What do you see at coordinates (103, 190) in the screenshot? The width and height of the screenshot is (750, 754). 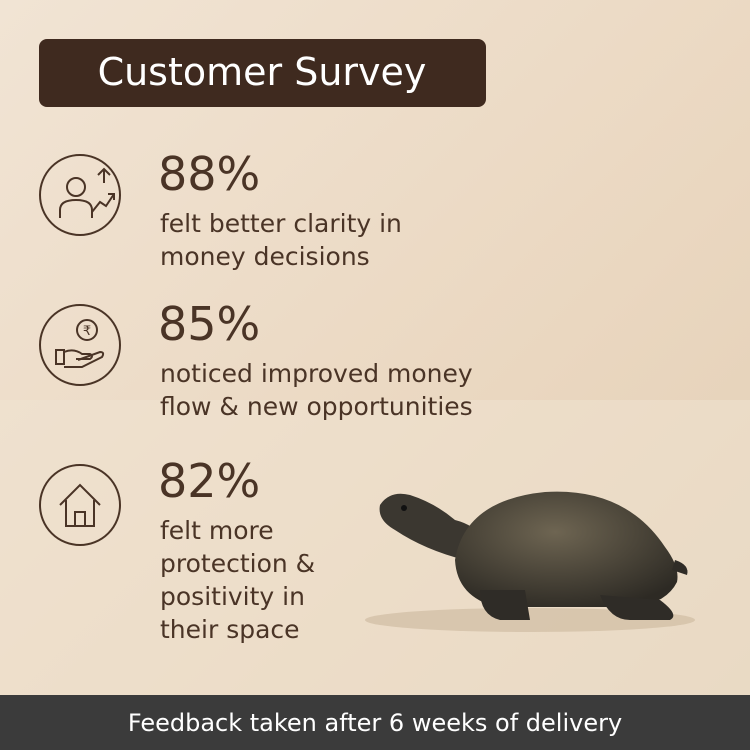 I see `icon-growth` at bounding box center [103, 190].